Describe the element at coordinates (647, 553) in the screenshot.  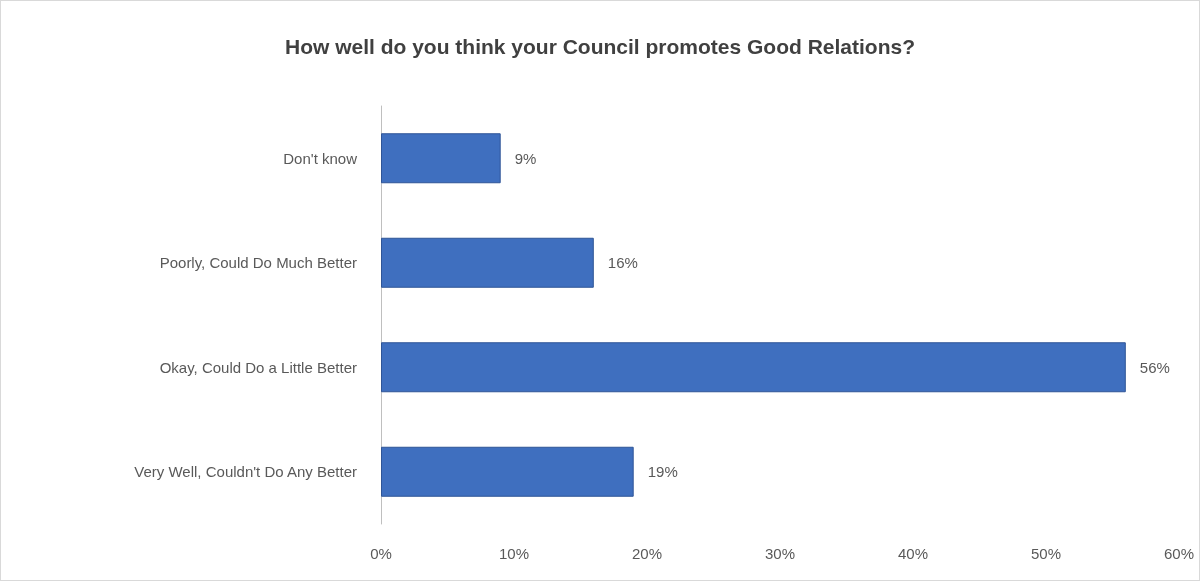
I see `x-tick-label: 20%` at that location.